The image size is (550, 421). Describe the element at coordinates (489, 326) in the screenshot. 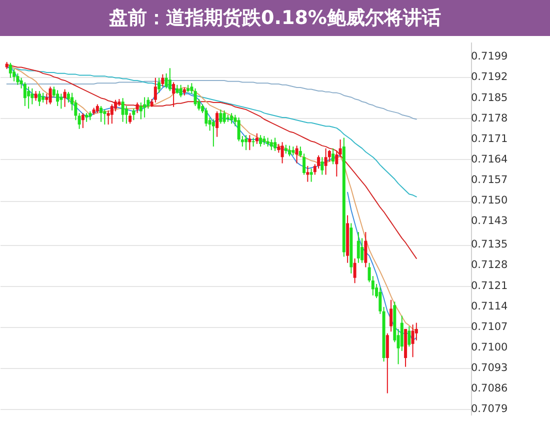

I see `y-tick-label: 0.7107` at that location.